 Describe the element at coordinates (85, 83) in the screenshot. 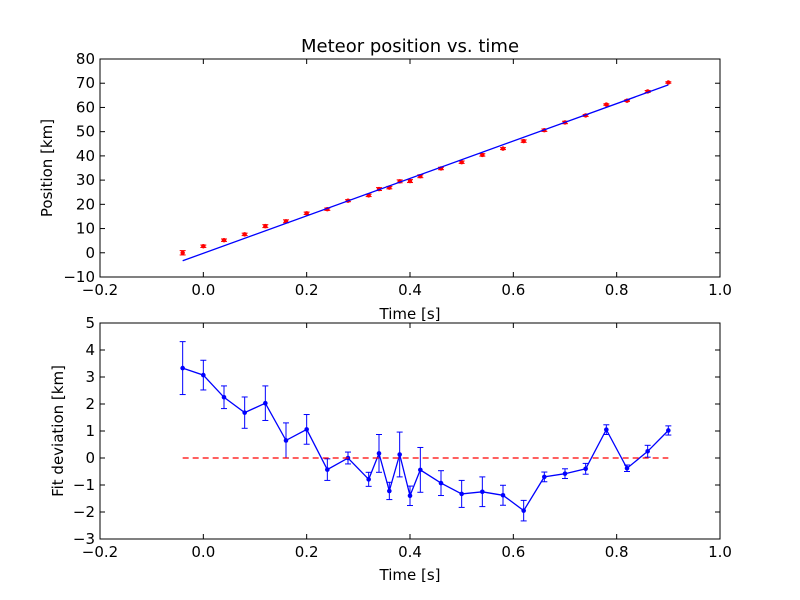

I see `position-chart-y-tick-label: 70` at that location.